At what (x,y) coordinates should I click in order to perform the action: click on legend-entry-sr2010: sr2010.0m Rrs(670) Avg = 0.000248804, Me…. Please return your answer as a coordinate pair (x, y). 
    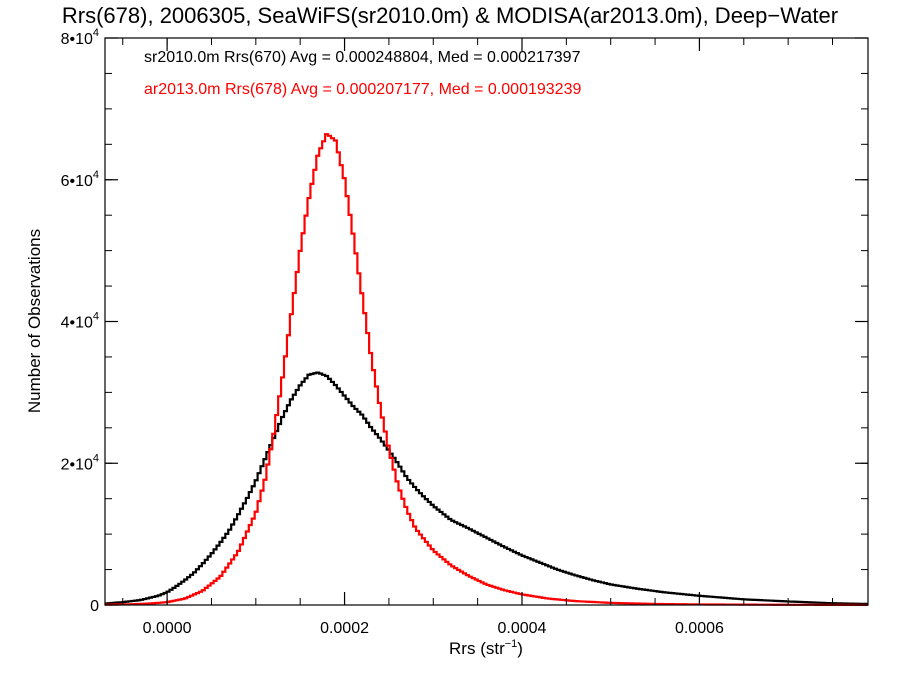
    Looking at the image, I should click on (362, 57).